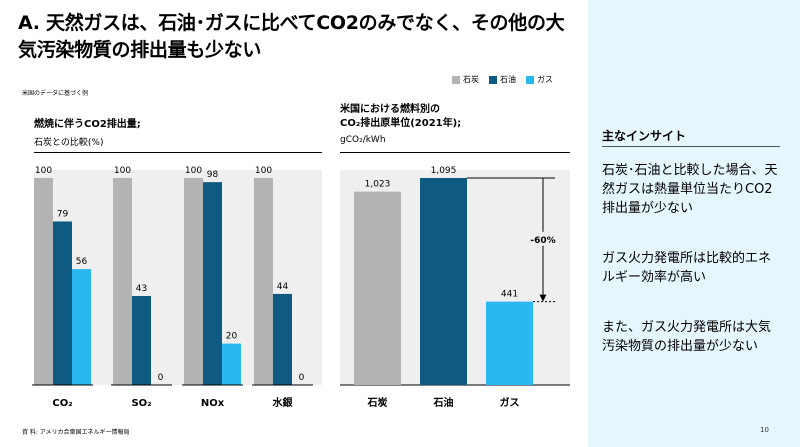 Image resolution: width=800 pixels, height=447 pixels. I want to click on legend: 石炭 石油 ガス, so click(502, 79).